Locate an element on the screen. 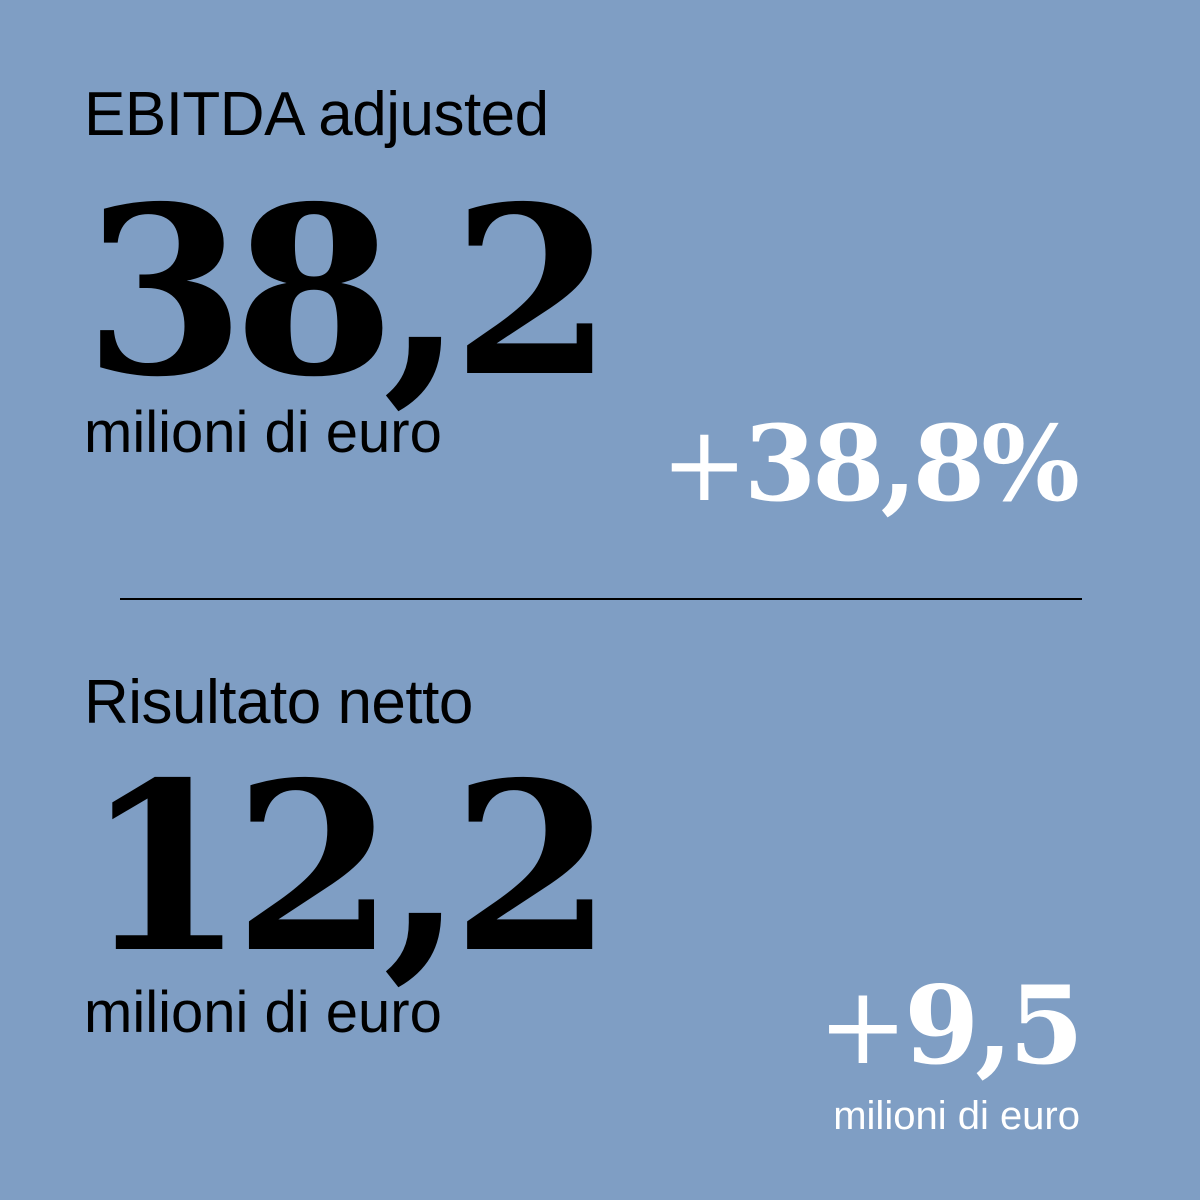 Image resolution: width=1200 pixels, height=1200 pixels. ebitda-unit: milioni di euro is located at coordinates (263, 432).